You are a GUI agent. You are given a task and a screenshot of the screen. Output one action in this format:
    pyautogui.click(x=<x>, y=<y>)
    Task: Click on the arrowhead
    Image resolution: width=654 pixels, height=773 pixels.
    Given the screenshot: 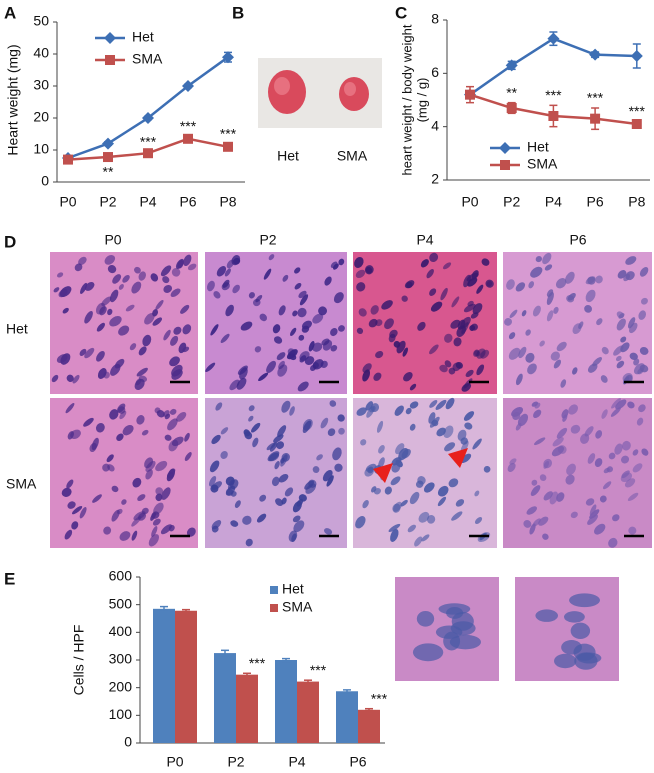 What is the action you would take?
    pyautogui.click(x=458, y=458)
    